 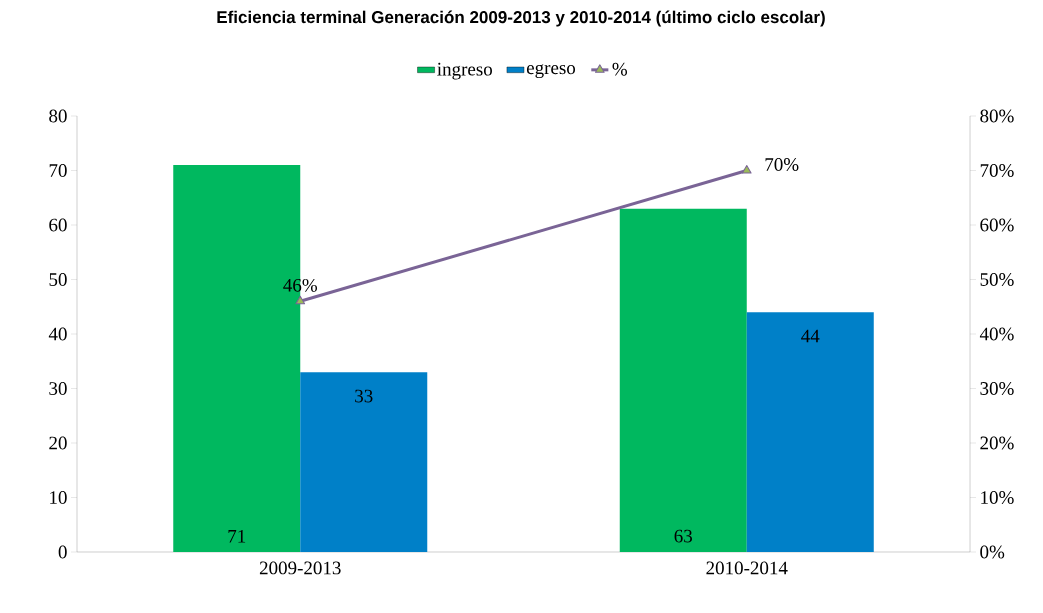 I want to click on legend-label: egreso, so click(x=551, y=71).